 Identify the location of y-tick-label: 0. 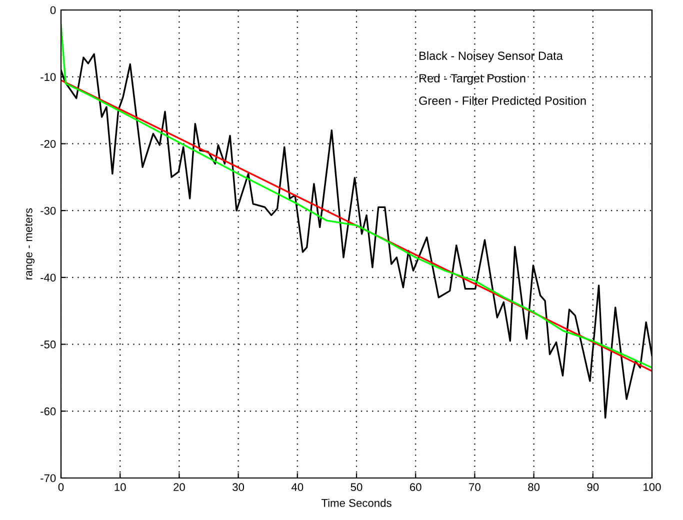
(53, 10).